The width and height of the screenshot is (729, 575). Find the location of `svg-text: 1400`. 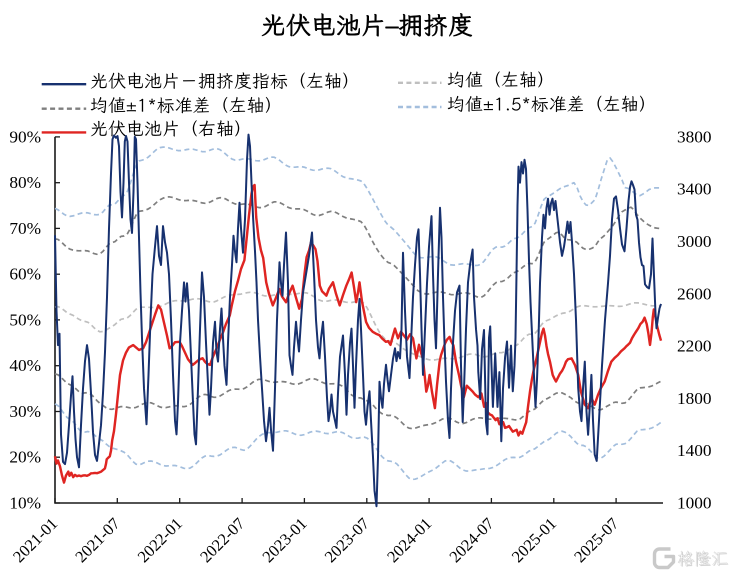

svg-text: 1400 is located at coordinates (694, 450).